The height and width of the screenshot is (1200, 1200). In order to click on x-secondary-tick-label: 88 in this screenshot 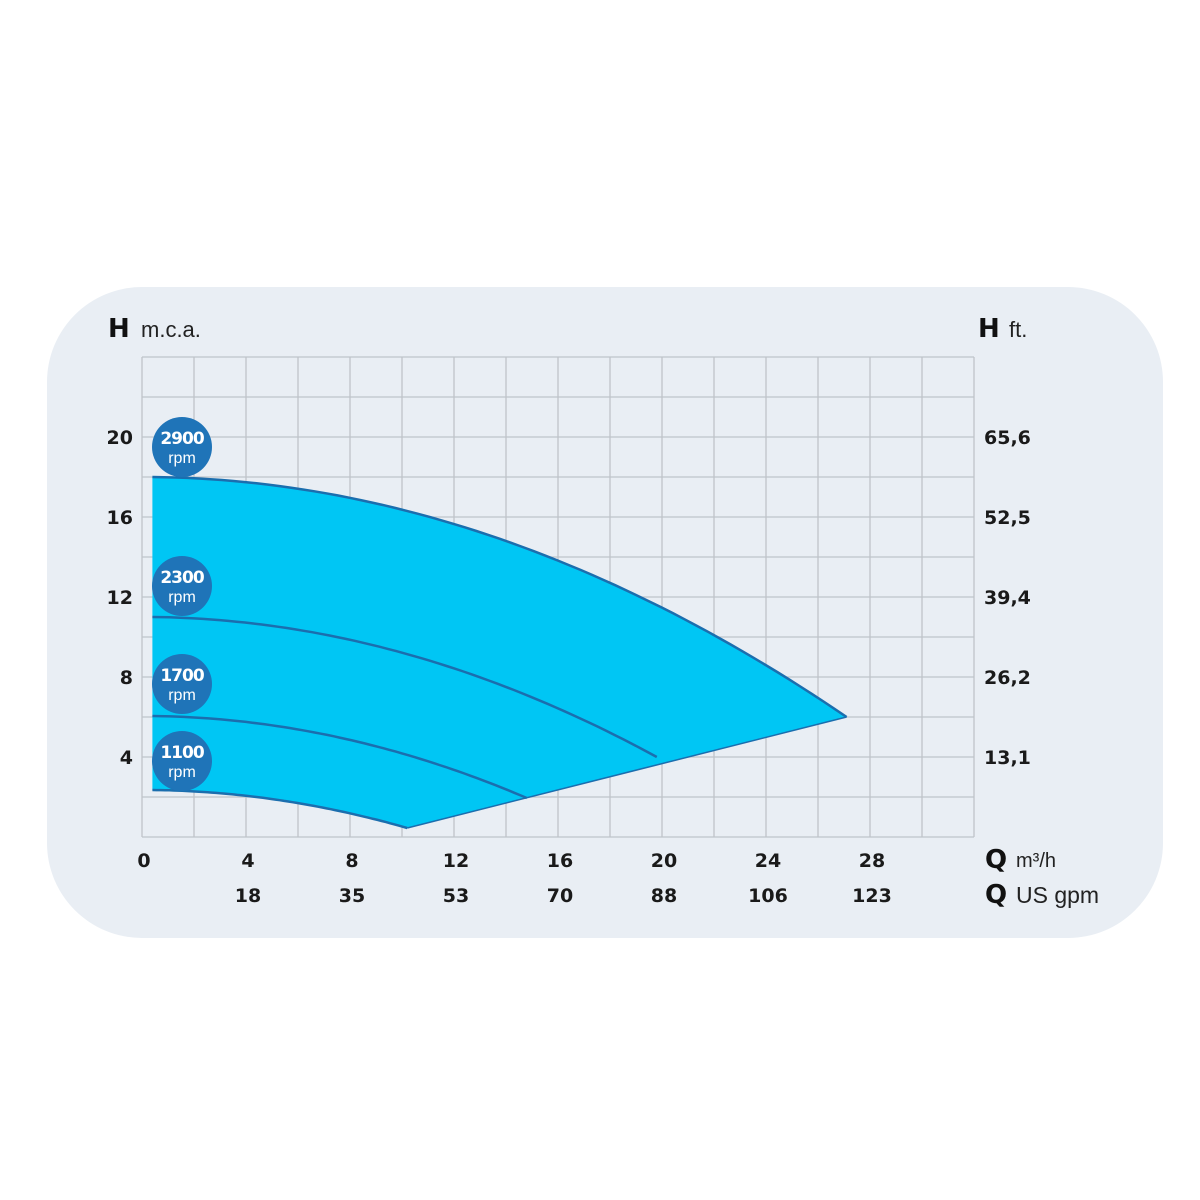, I will do `click(664, 896)`.